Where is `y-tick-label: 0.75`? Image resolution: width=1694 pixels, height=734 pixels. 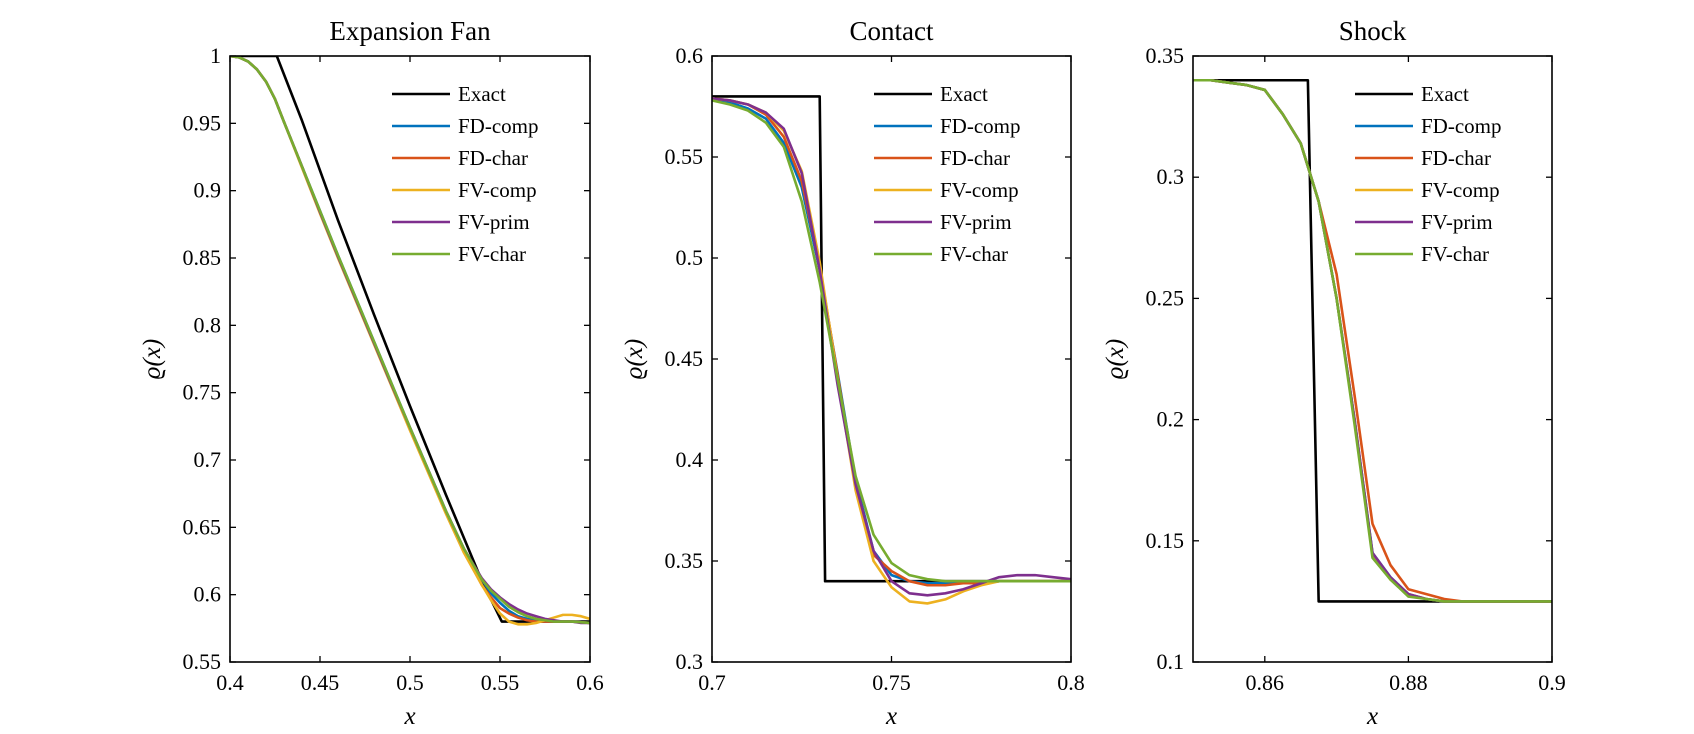
y-tick-label: 0.75 is located at coordinates (202, 392).